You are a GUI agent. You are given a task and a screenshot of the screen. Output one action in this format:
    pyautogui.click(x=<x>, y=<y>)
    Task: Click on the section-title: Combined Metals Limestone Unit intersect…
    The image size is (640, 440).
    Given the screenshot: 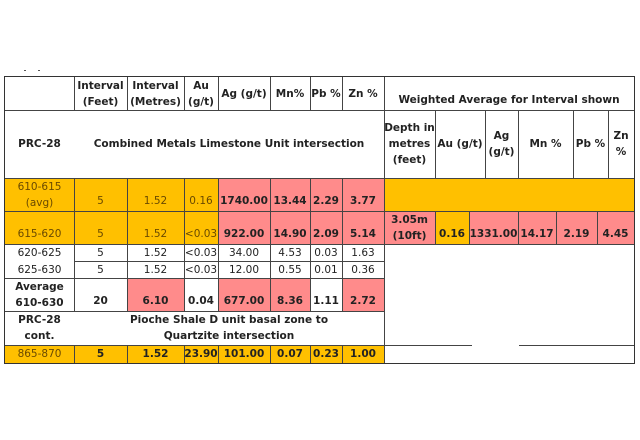 What is the action you would take?
    pyautogui.click(x=229, y=144)
    